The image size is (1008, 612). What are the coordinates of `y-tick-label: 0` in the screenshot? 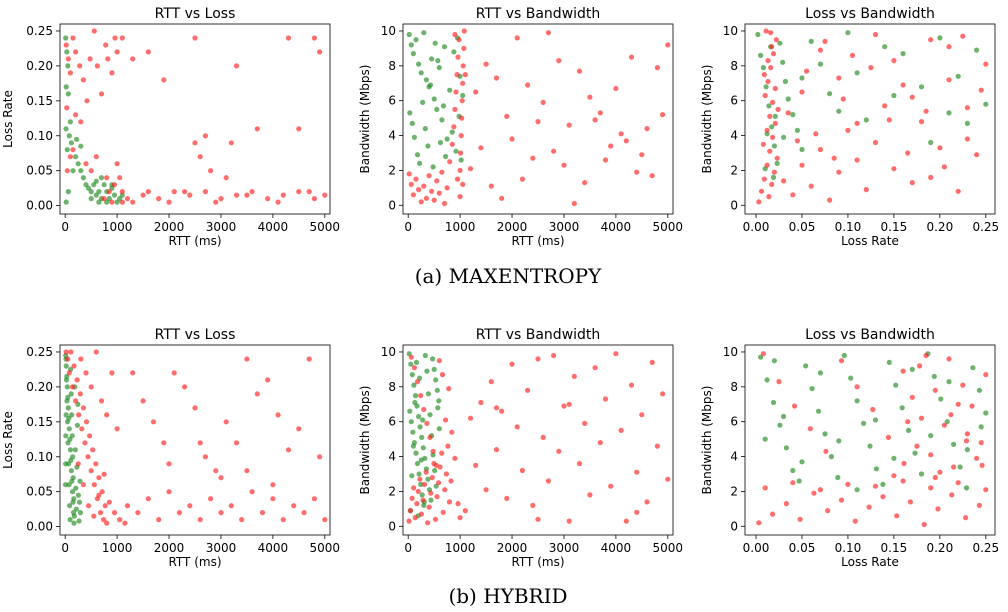 It's located at (392, 526).